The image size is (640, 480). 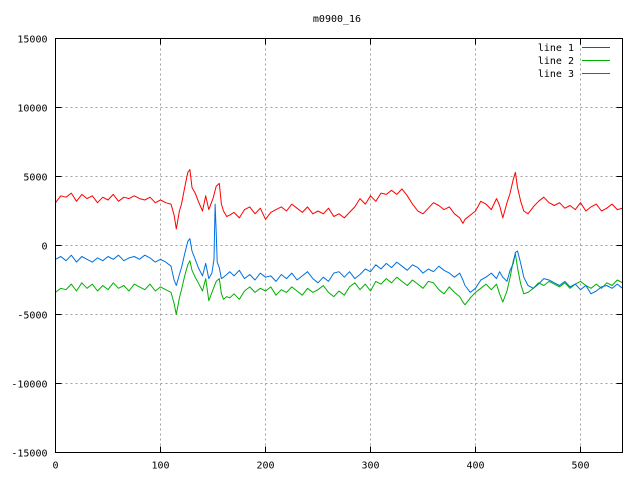 I want to click on y-tick-label: 5000, so click(x=35, y=178).